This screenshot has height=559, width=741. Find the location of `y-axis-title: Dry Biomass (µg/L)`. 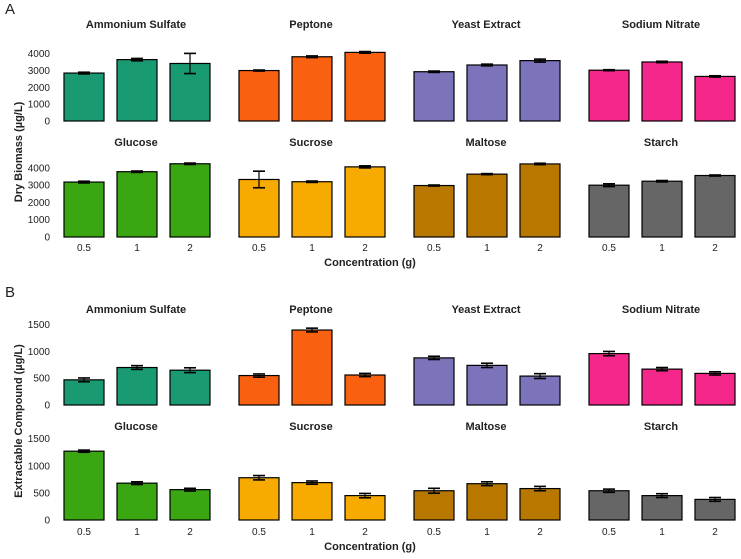

y-axis-title: Dry Biomass (µg/L) is located at coordinates (19, 151).